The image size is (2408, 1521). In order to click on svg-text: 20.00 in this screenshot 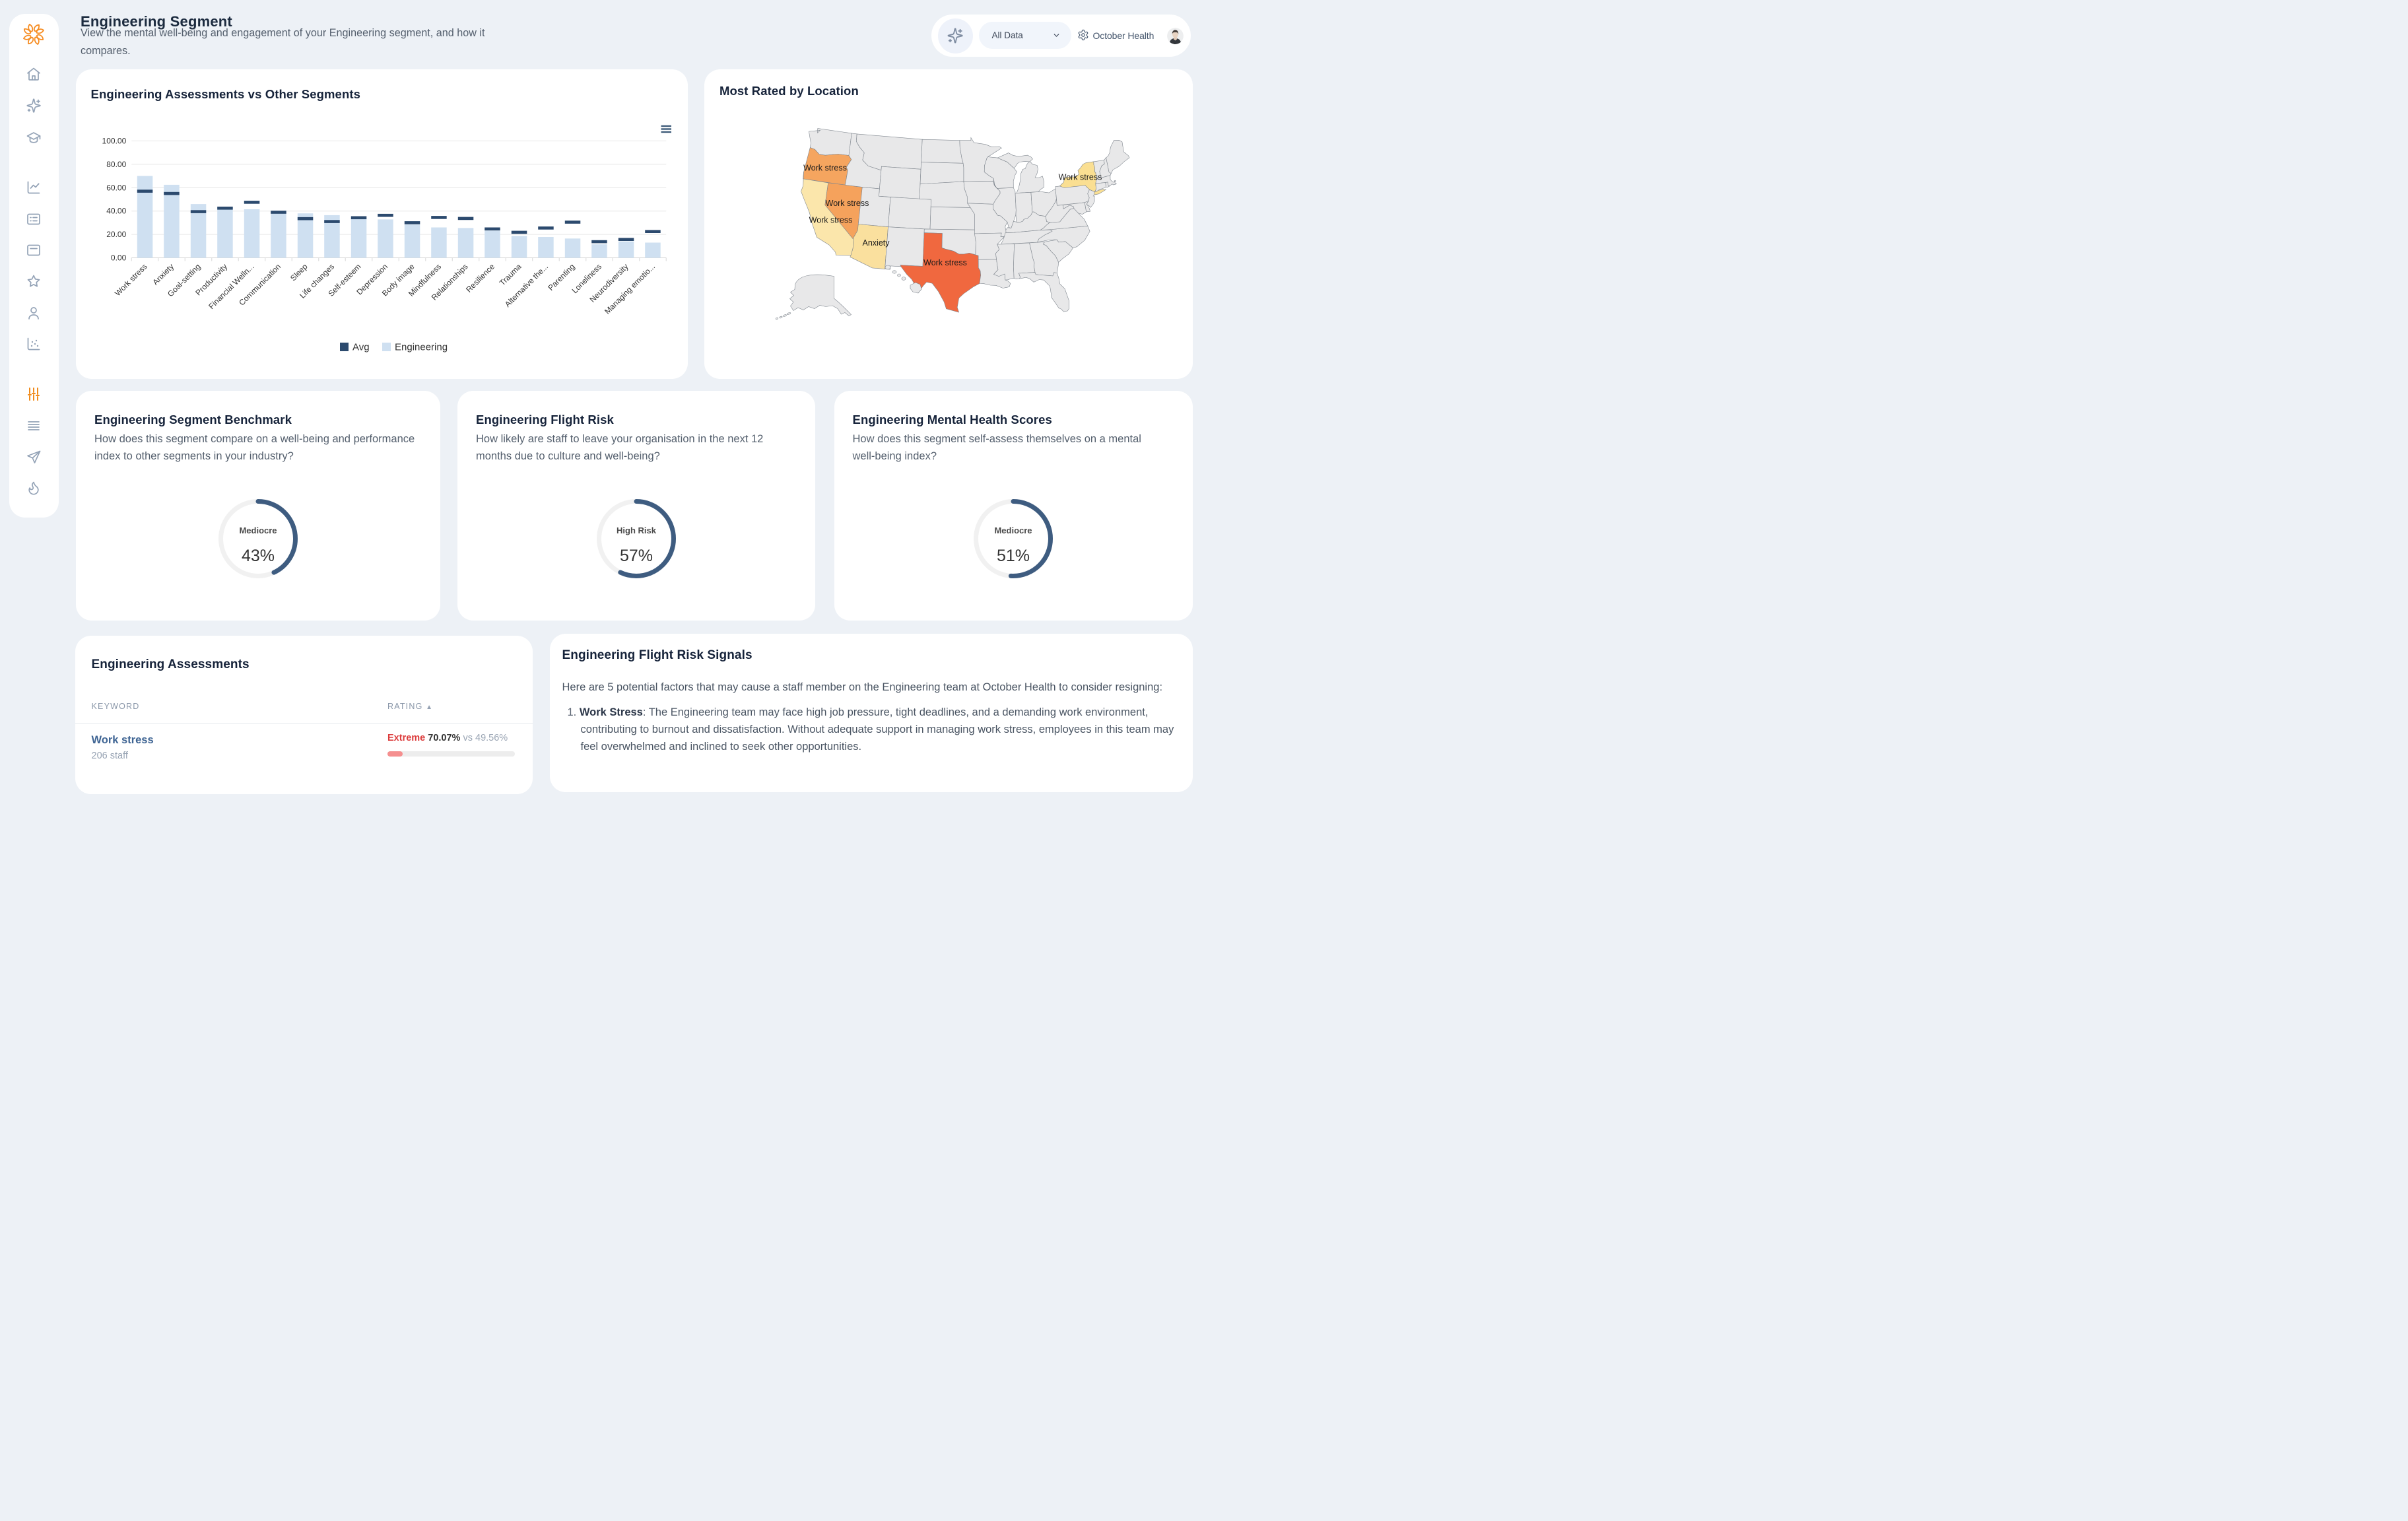, I will do `click(116, 234)`.